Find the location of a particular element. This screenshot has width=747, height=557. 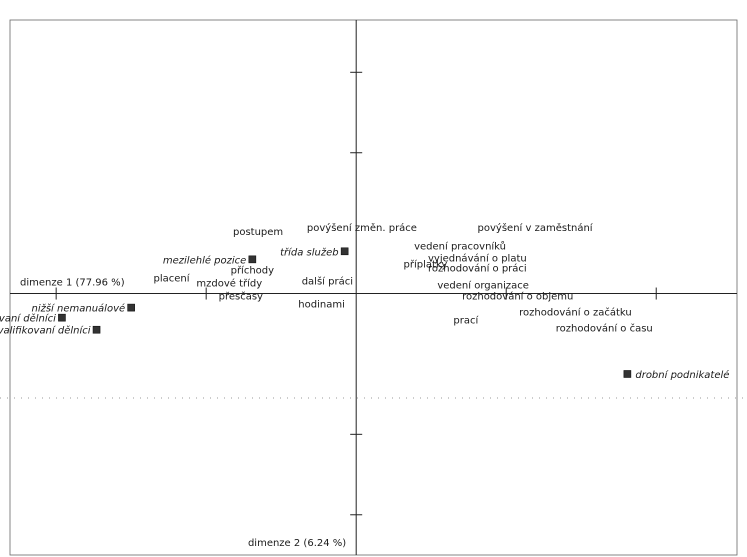

dimension-1-label: dimenze 1 (77.96 %) is located at coordinates (72, 283).